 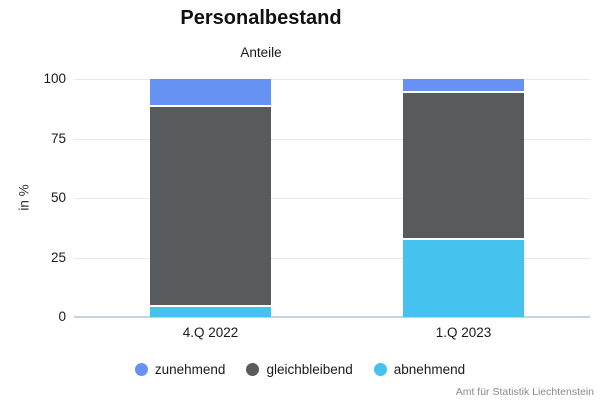 I want to click on legend-item-zunehmend: zunehmend, so click(x=180, y=369).